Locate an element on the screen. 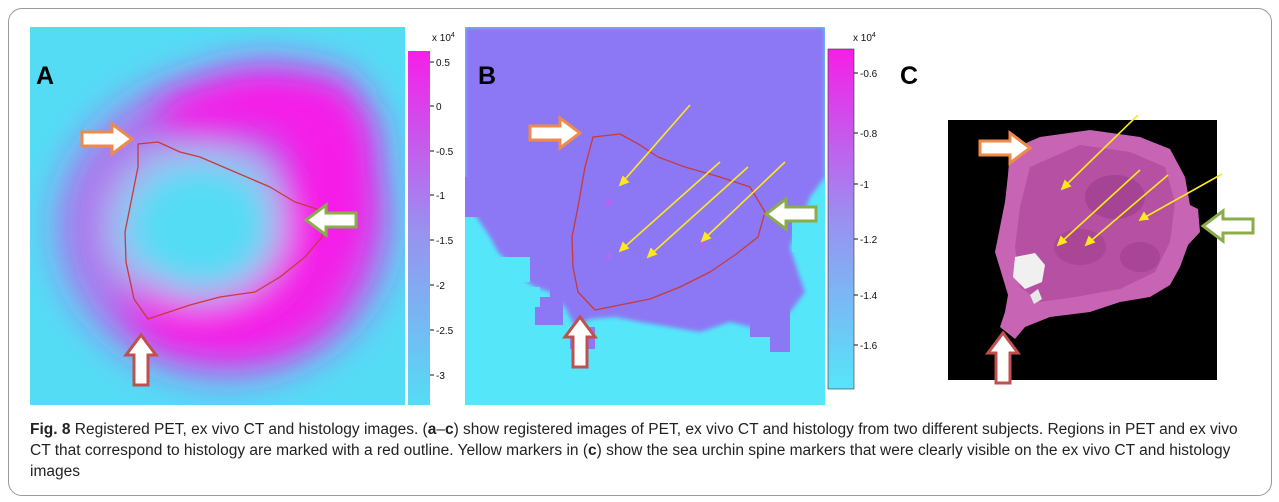 The height and width of the screenshot is (502, 1279). panel-a-tick: 0.5 is located at coordinates (443, 63).